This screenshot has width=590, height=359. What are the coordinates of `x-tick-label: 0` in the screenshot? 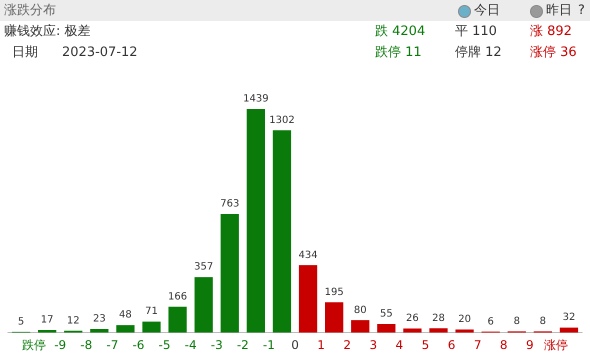 It's located at (295, 345).